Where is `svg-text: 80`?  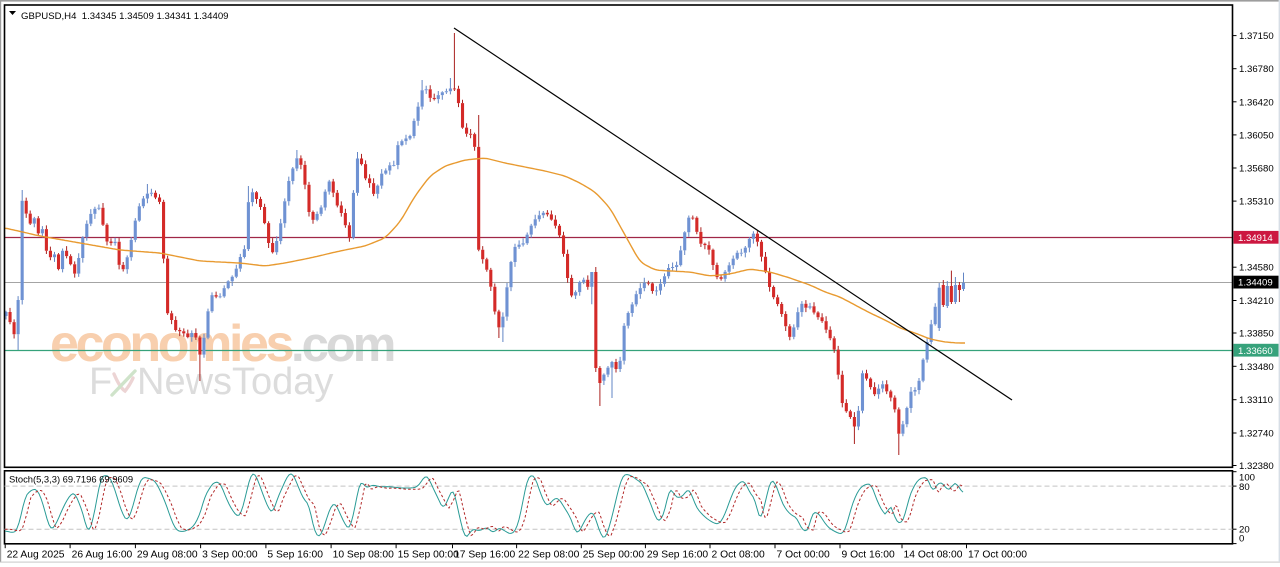
svg-text: 80 is located at coordinates (1244, 487).